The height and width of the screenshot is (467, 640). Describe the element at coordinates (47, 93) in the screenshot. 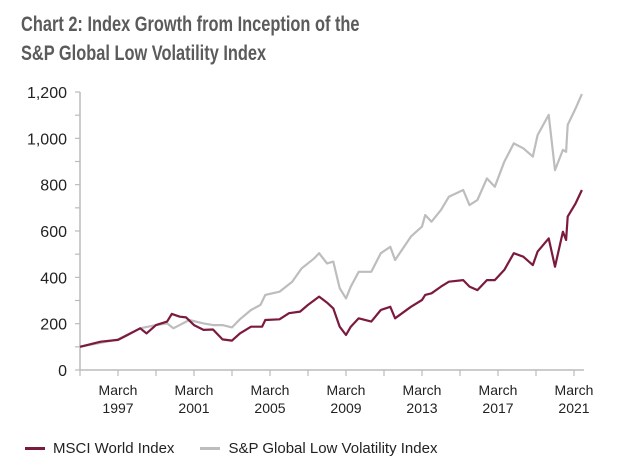

I see `y-tick-label: 1,200` at that location.